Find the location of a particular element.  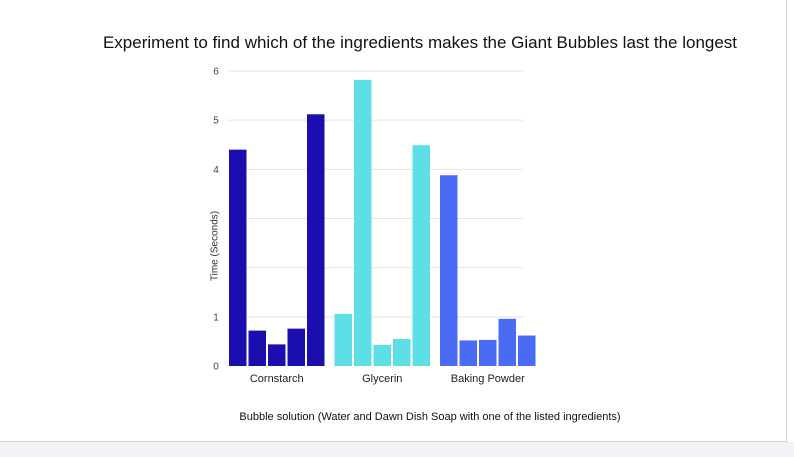

y-tick-label: 4 is located at coordinates (216, 170).